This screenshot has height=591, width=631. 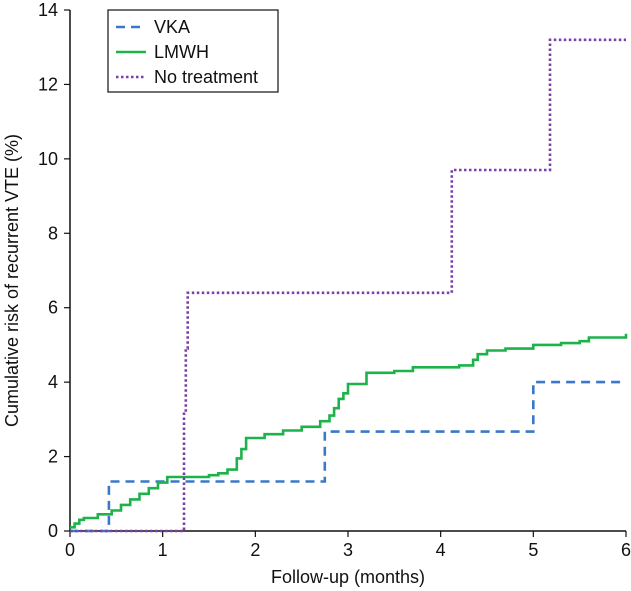 What do you see at coordinates (181, 52) in the screenshot?
I see `legend-label-lmwh: LMWH` at bounding box center [181, 52].